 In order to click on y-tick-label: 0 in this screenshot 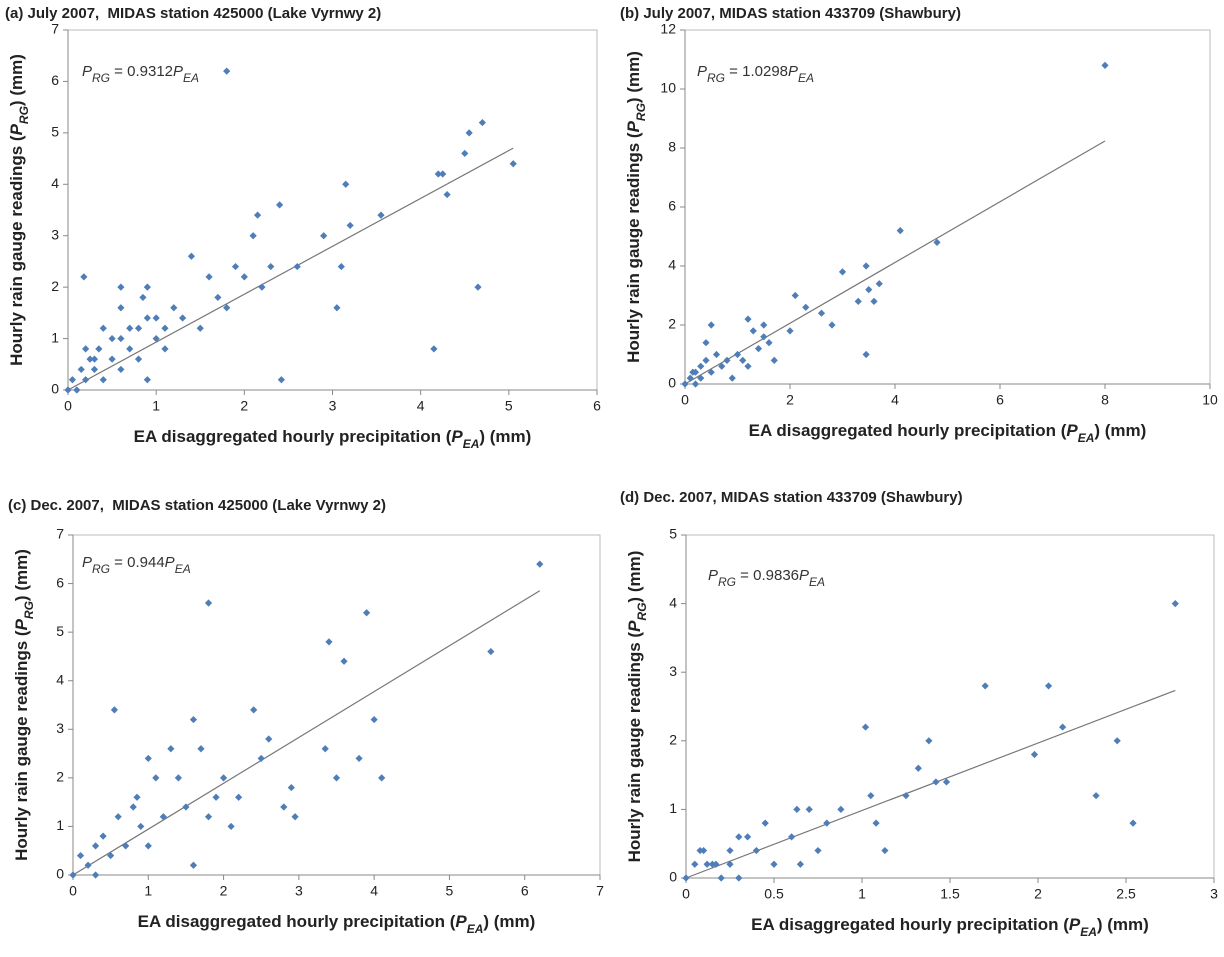, I will do `click(673, 877)`.